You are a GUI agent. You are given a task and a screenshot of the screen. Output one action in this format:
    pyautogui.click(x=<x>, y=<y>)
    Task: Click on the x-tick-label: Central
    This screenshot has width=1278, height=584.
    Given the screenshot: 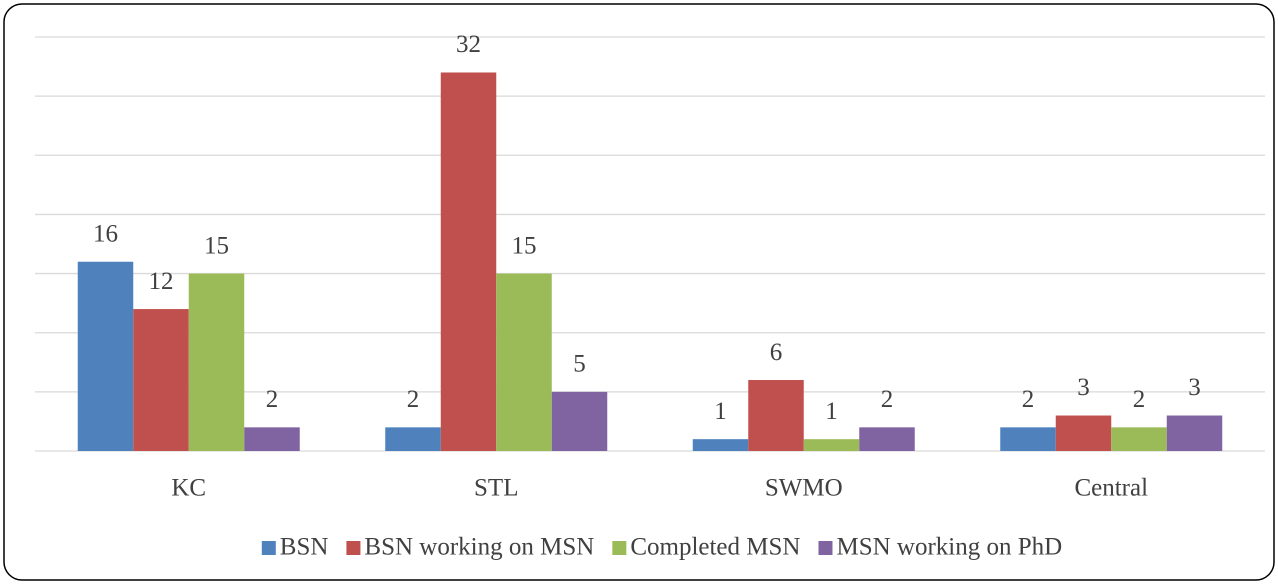 What is the action you would take?
    pyautogui.click(x=1111, y=488)
    